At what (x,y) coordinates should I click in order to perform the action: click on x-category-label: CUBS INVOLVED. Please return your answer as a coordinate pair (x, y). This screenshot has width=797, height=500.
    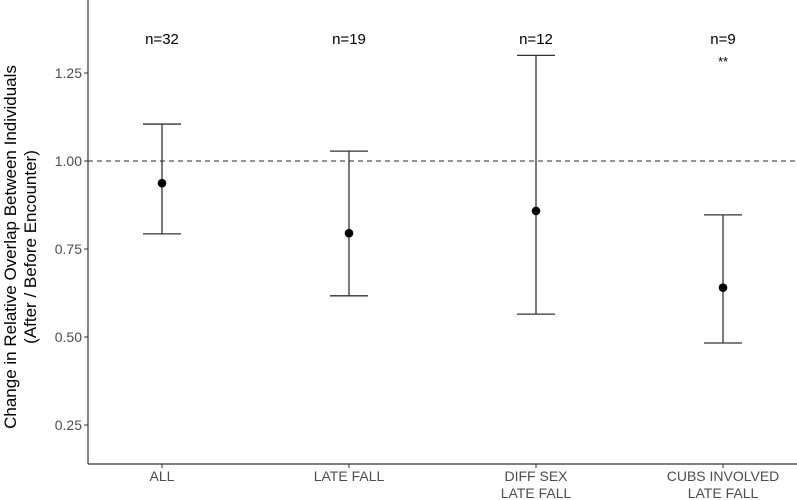
    Looking at the image, I should click on (723, 476).